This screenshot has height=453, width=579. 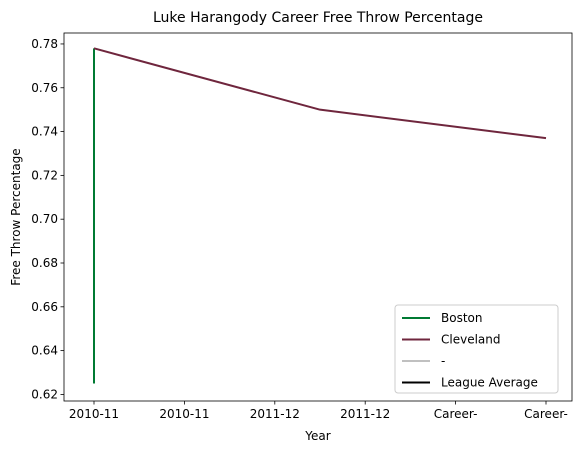 I want to click on y-tick-label: 0.62, so click(x=44, y=394).